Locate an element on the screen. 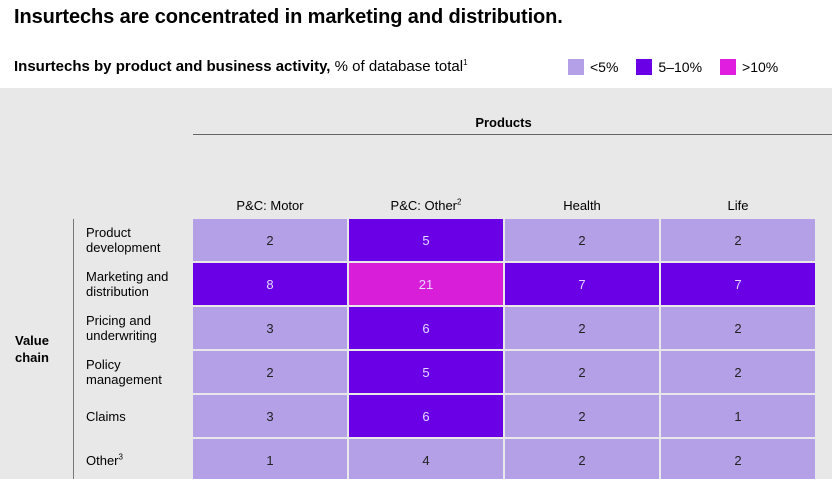 The image size is (832, 479). row-label: Marketing and distribution is located at coordinates (138, 284).